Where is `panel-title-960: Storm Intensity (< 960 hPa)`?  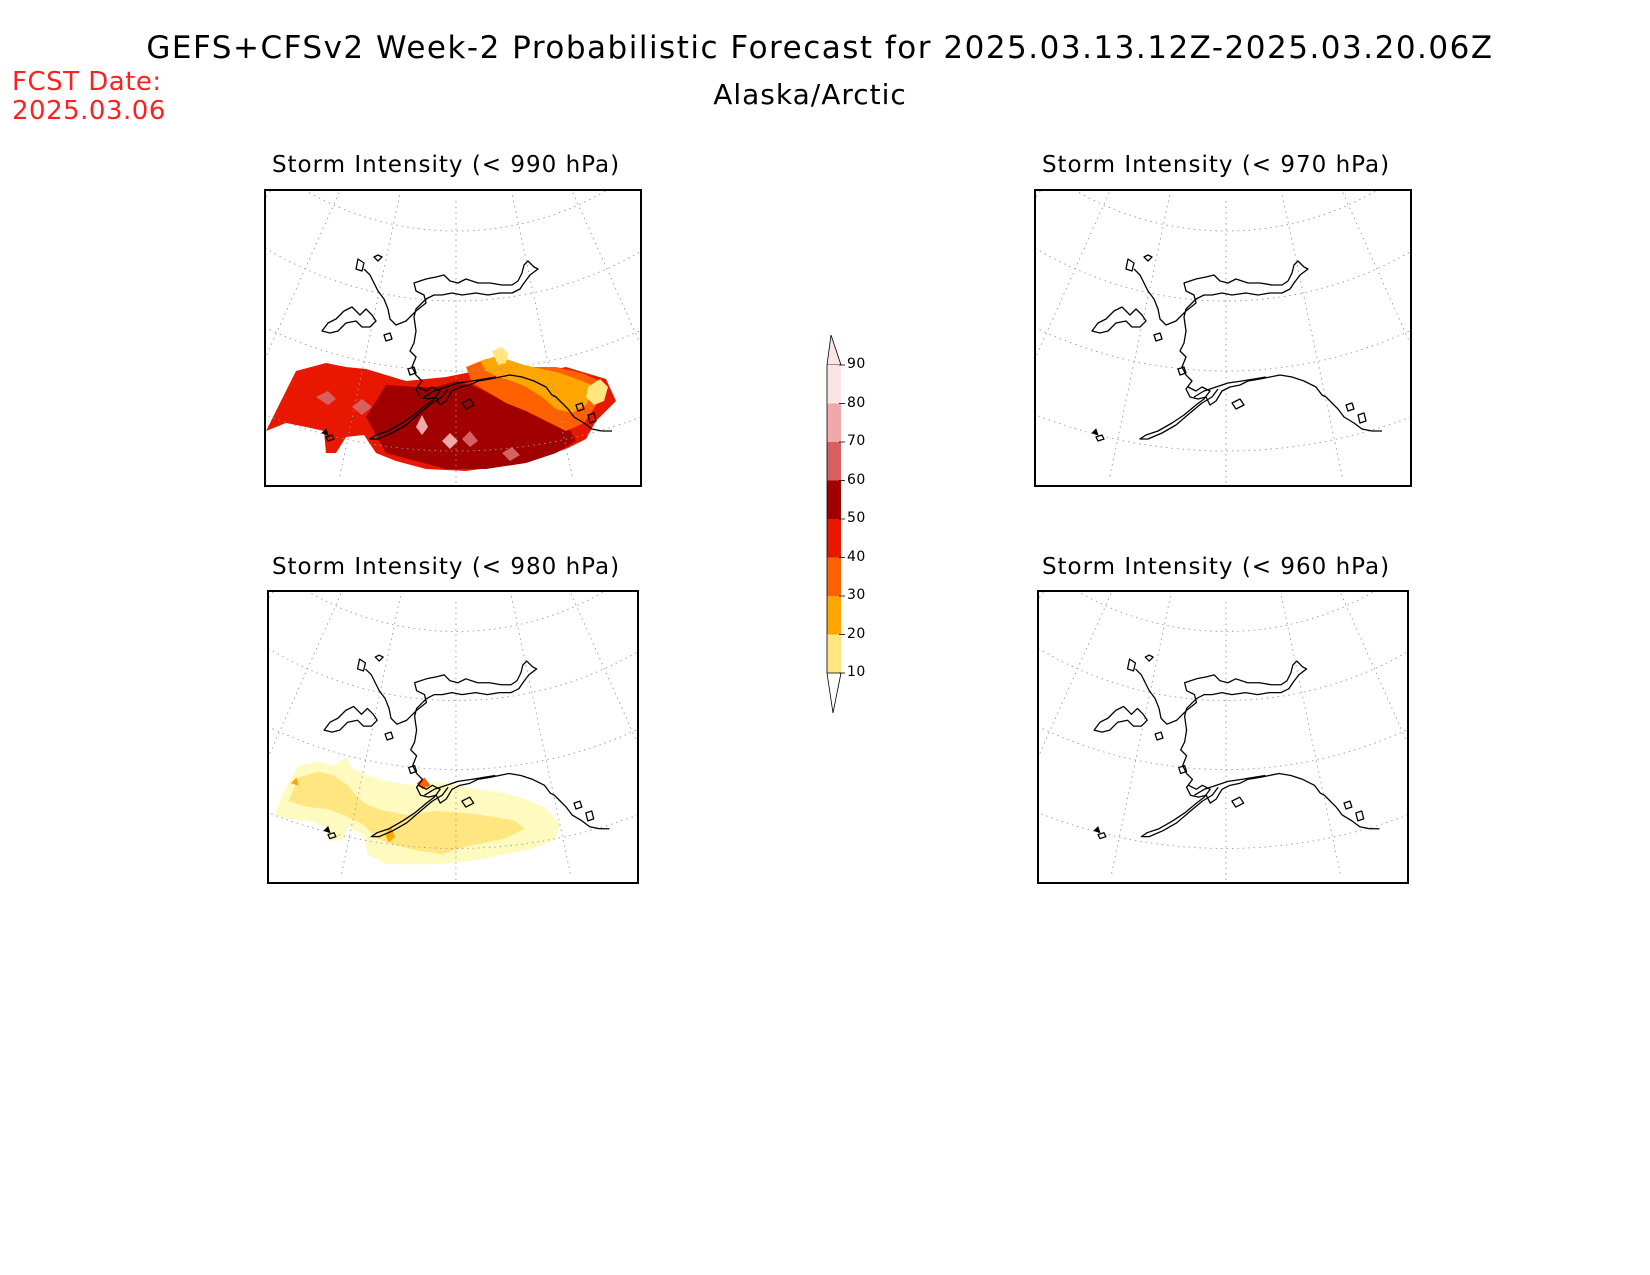
panel-title-960: Storm Intensity (< 960 hPa) is located at coordinates (1216, 567).